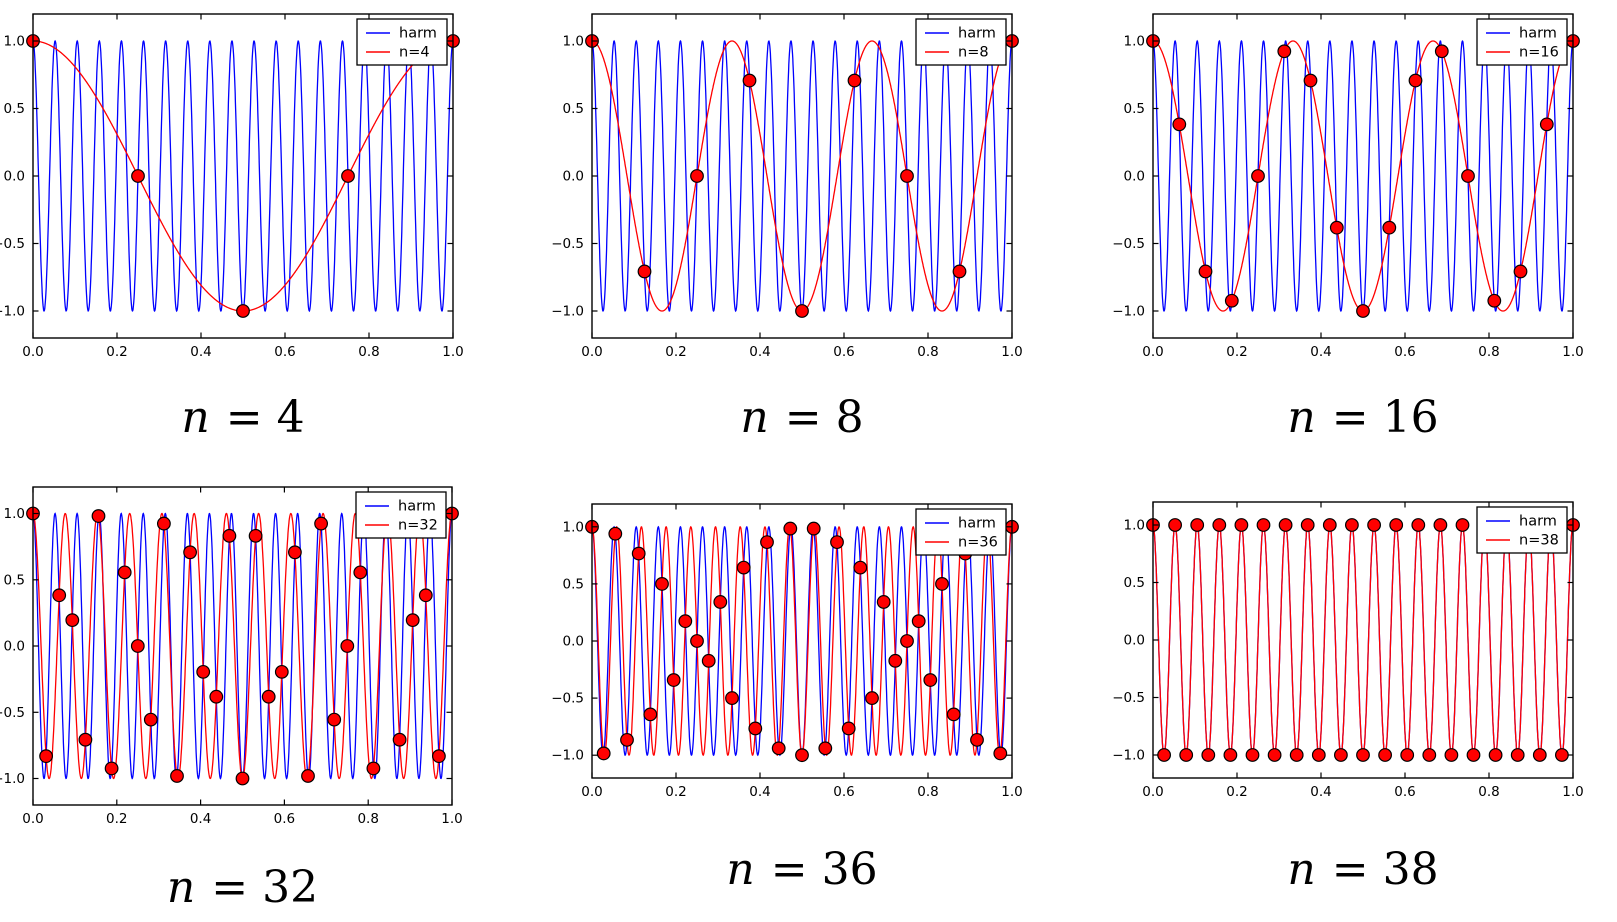  I want to click on legend: harm n=8, so click(961, 42).